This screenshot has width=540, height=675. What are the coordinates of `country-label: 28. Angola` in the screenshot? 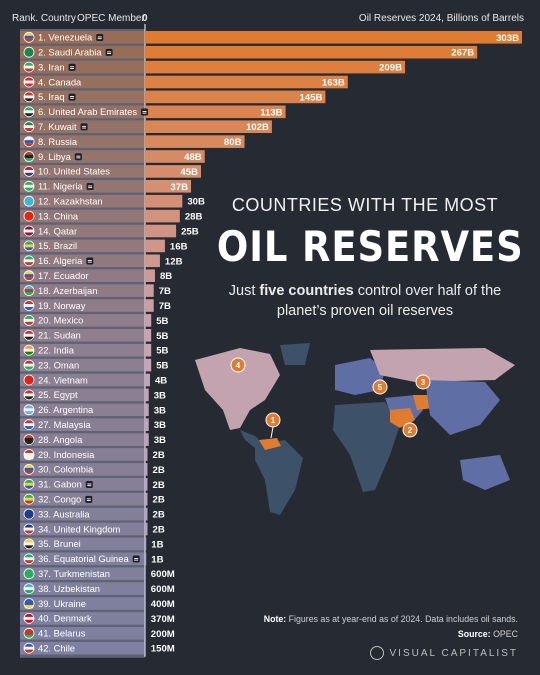 It's located at (60, 439).